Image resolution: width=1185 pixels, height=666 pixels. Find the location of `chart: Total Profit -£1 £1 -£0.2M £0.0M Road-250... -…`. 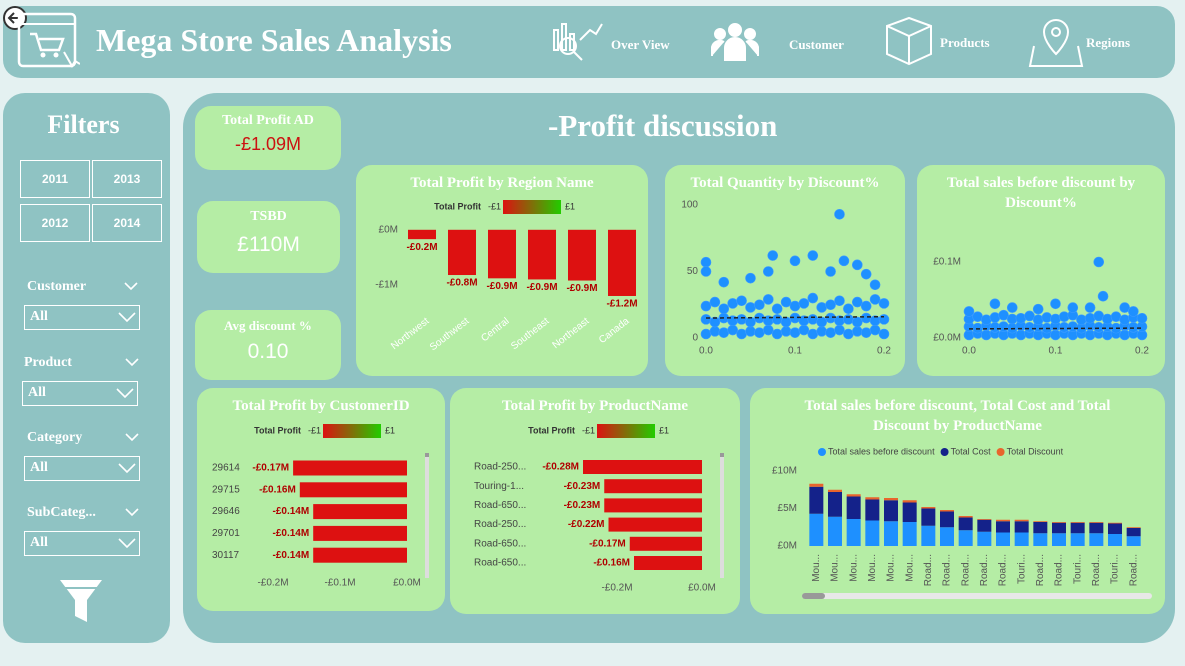

chart: Total Profit -£1 £1 -£0.2M £0.0M Road-250... -… is located at coordinates (599, 509).